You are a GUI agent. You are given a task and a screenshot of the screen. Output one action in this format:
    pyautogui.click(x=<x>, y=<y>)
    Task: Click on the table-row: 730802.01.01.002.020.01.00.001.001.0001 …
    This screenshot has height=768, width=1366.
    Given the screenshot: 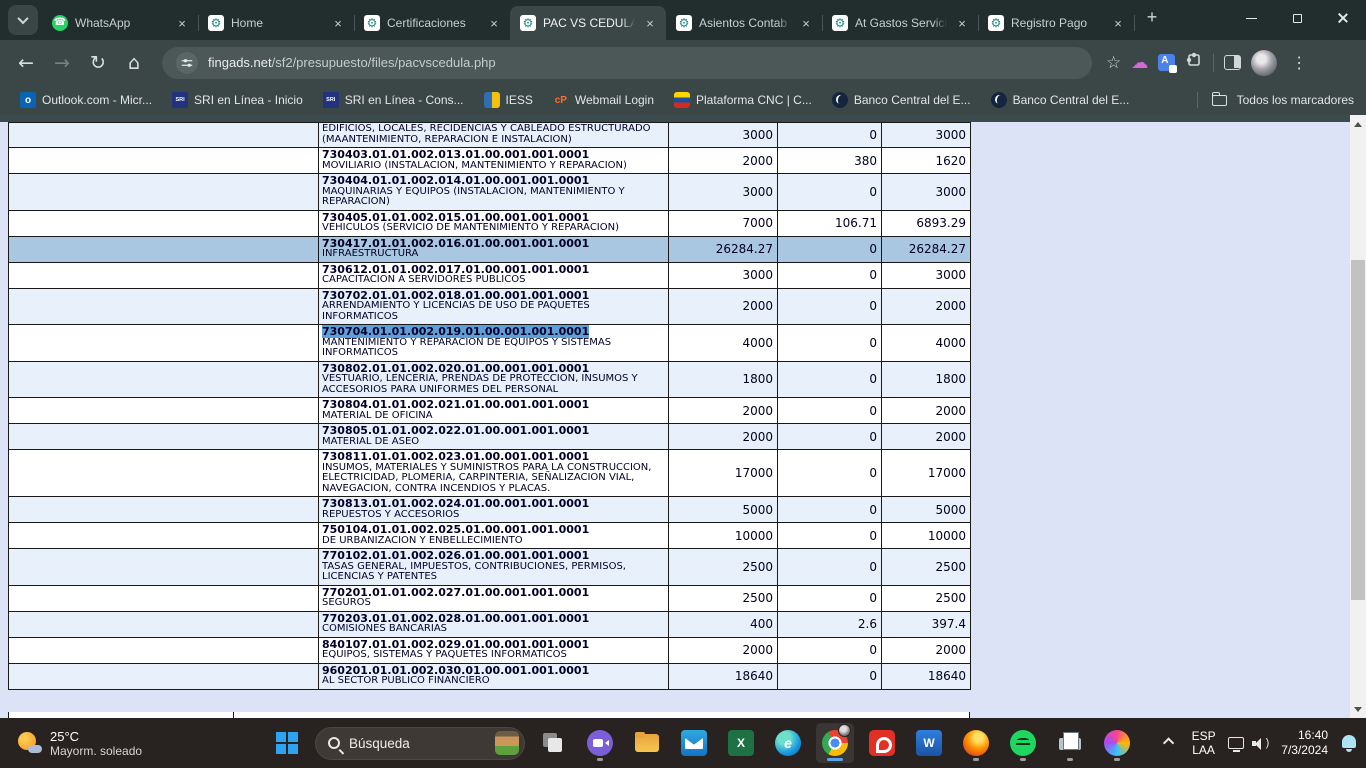 What is the action you would take?
    pyautogui.click(x=489, y=379)
    